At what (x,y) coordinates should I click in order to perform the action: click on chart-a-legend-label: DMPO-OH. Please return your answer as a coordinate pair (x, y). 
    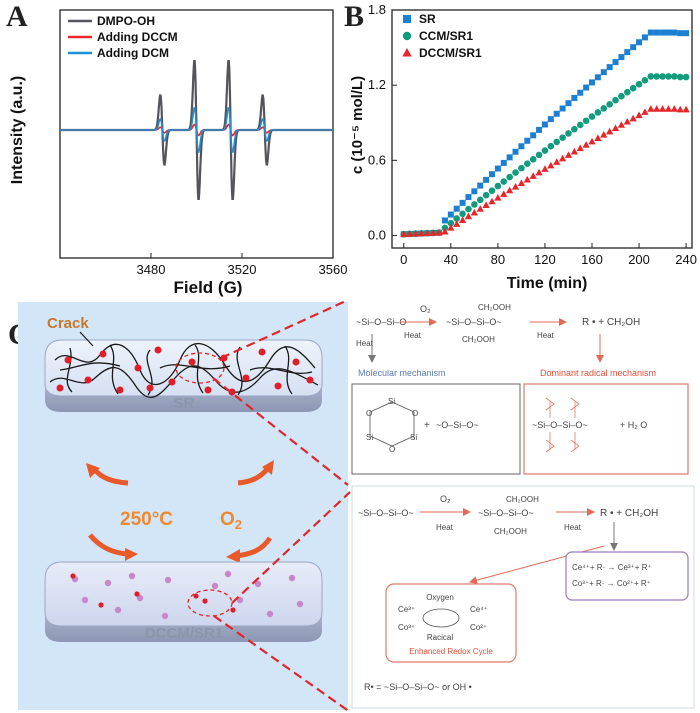
    Looking at the image, I should click on (126, 21).